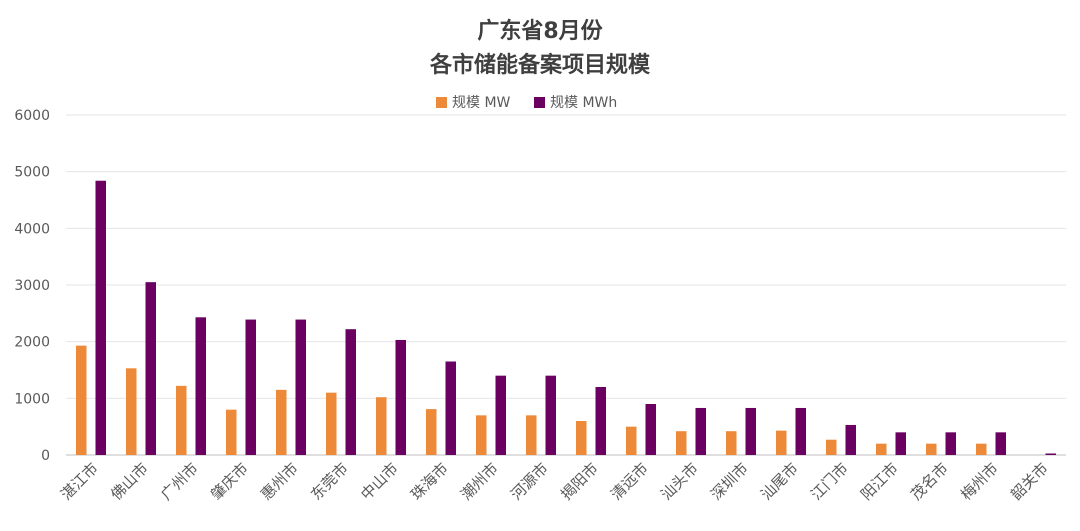 This screenshot has width=1080, height=531. What do you see at coordinates (629, 481) in the screenshot?
I see `x-tick-label: 清远市` at bounding box center [629, 481].